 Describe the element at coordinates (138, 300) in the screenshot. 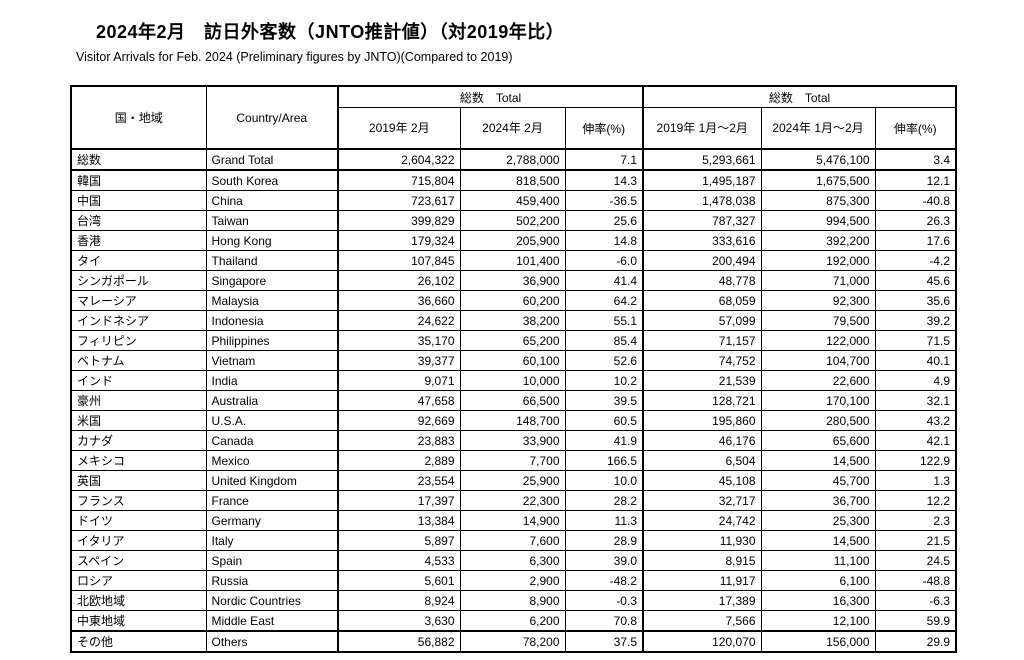

I see `country-jp: マレーシア` at that location.